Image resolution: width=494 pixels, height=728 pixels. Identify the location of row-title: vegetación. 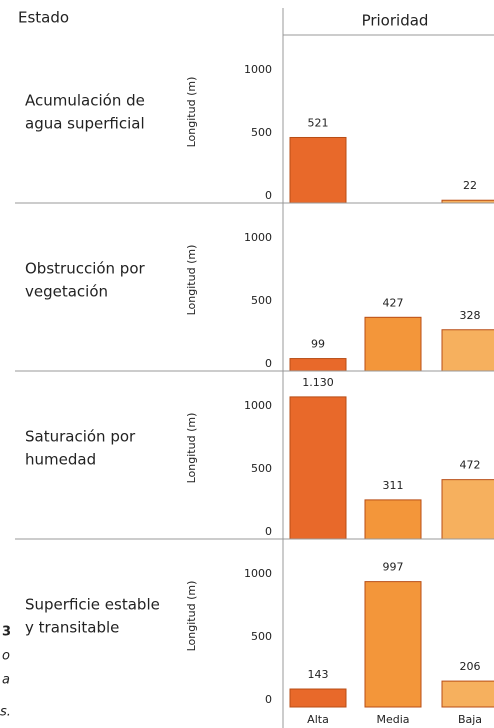
(66, 292).